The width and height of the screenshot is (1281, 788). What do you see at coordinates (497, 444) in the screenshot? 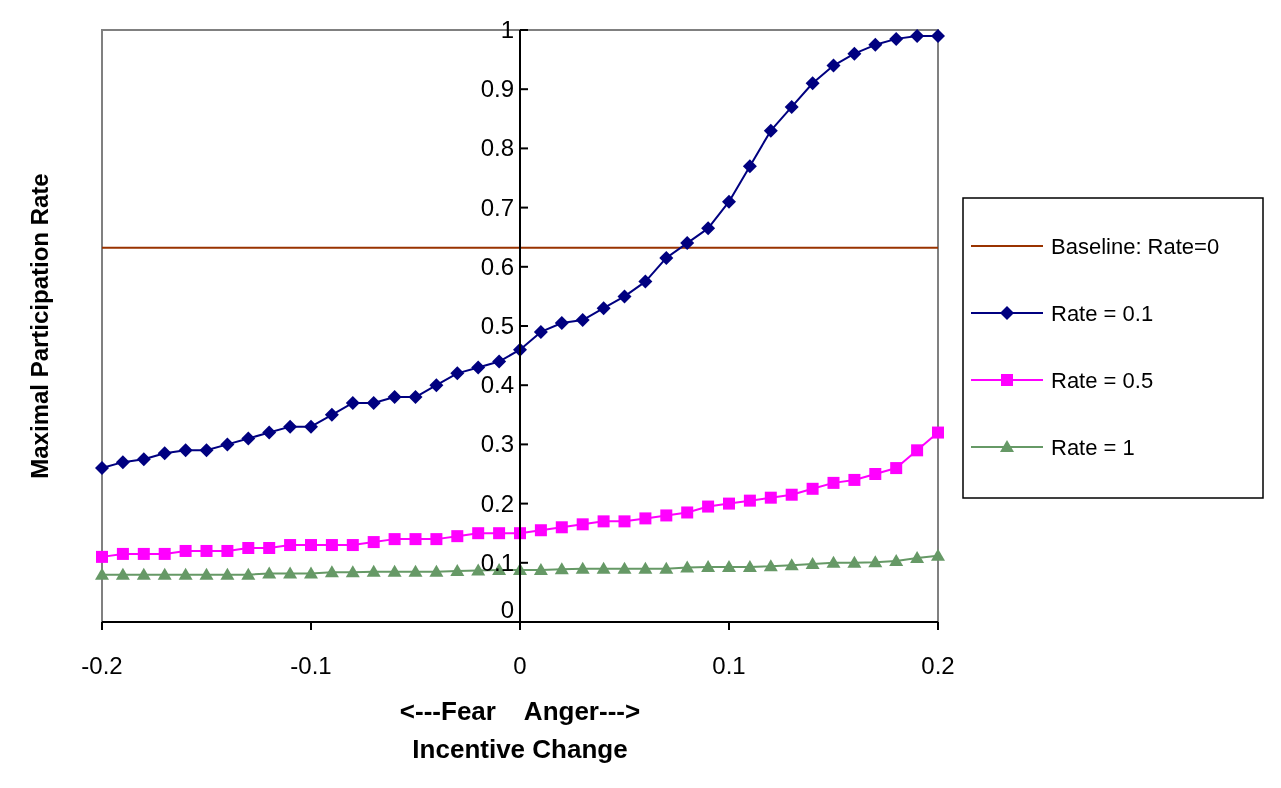
I see `y-tick-label: 0.3` at bounding box center [497, 444].